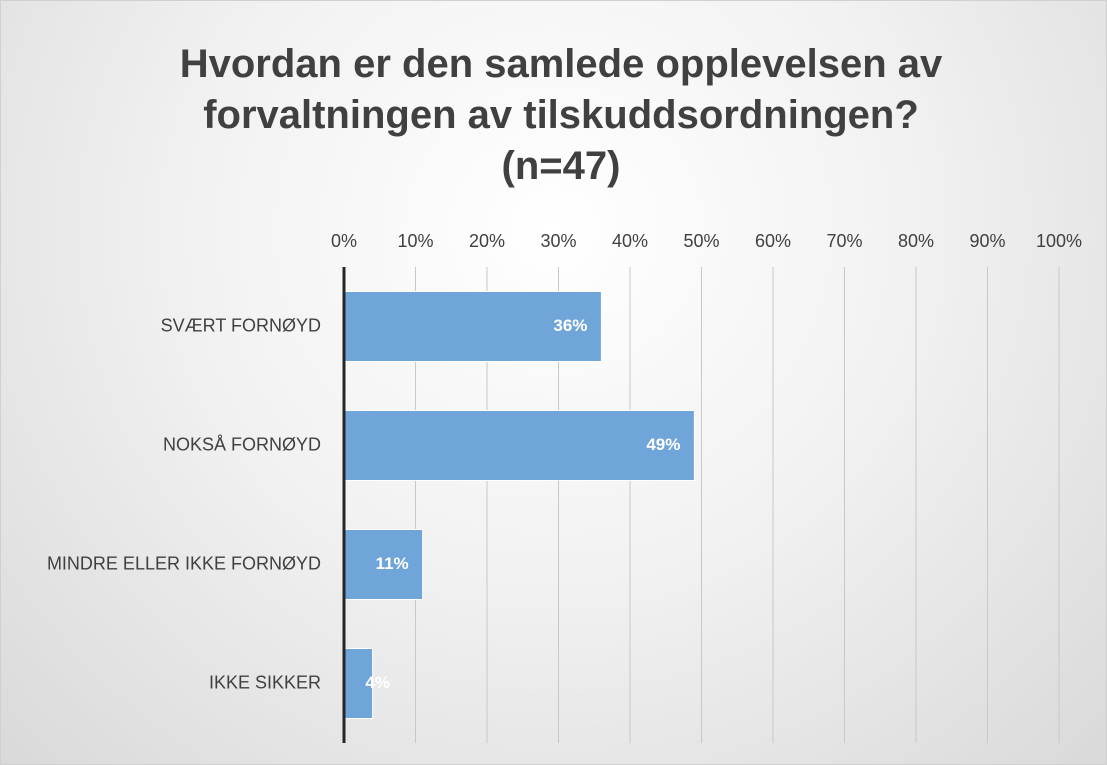 The height and width of the screenshot is (765, 1107). I want to click on x-tick-label: 100%, so click(1059, 241).